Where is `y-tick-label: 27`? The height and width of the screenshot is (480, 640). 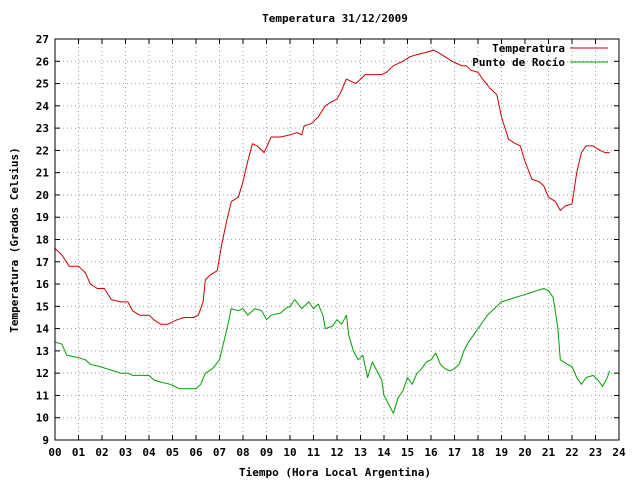 y-tick-label: 27 is located at coordinates (42, 39).